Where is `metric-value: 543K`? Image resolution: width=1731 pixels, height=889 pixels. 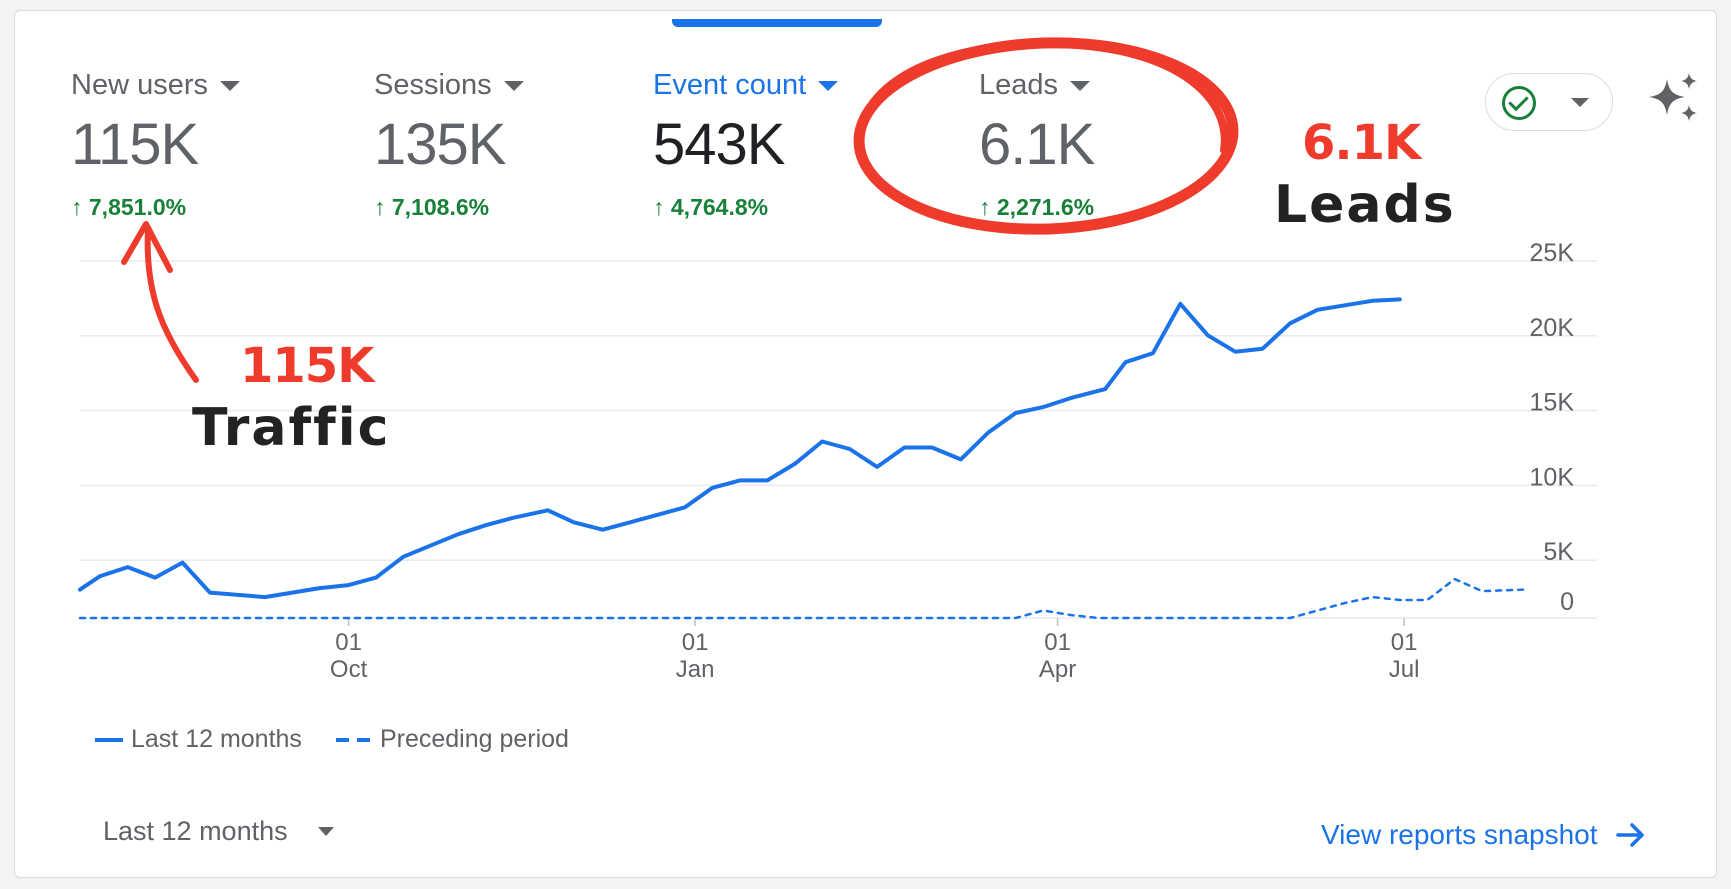 metric-value: 543K is located at coordinates (719, 144).